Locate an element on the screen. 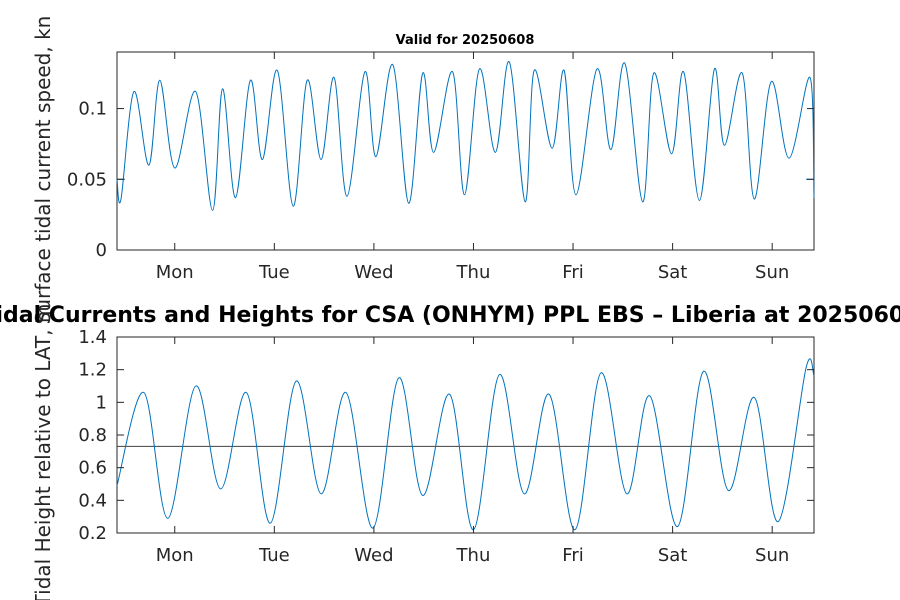  tidal-height-y-tick-label: 0.6 is located at coordinates (92, 468).